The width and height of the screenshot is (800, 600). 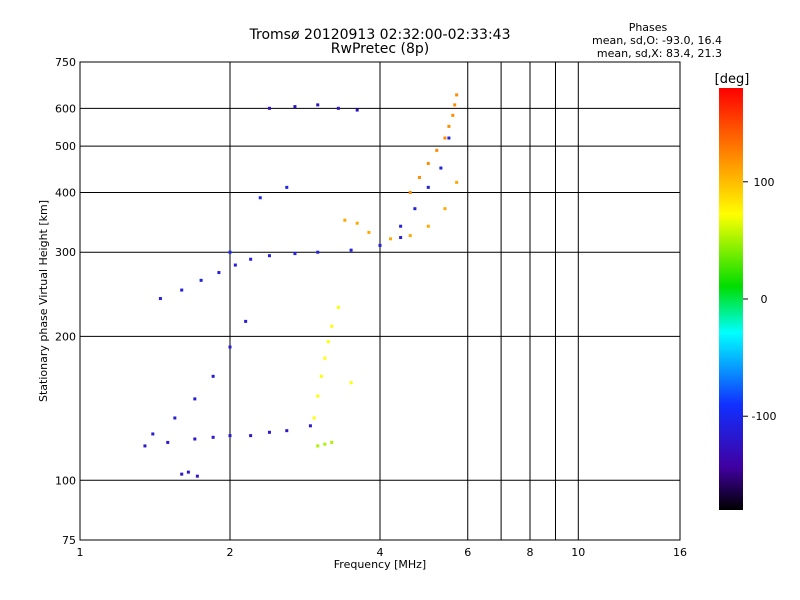 I want to click on x-axis-ticks: 1 2 4 6 8 10 16, so click(x=382, y=552).